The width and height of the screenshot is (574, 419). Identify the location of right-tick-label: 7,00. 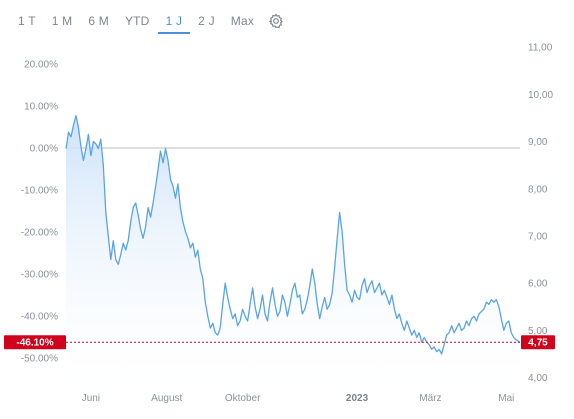
(538, 236).